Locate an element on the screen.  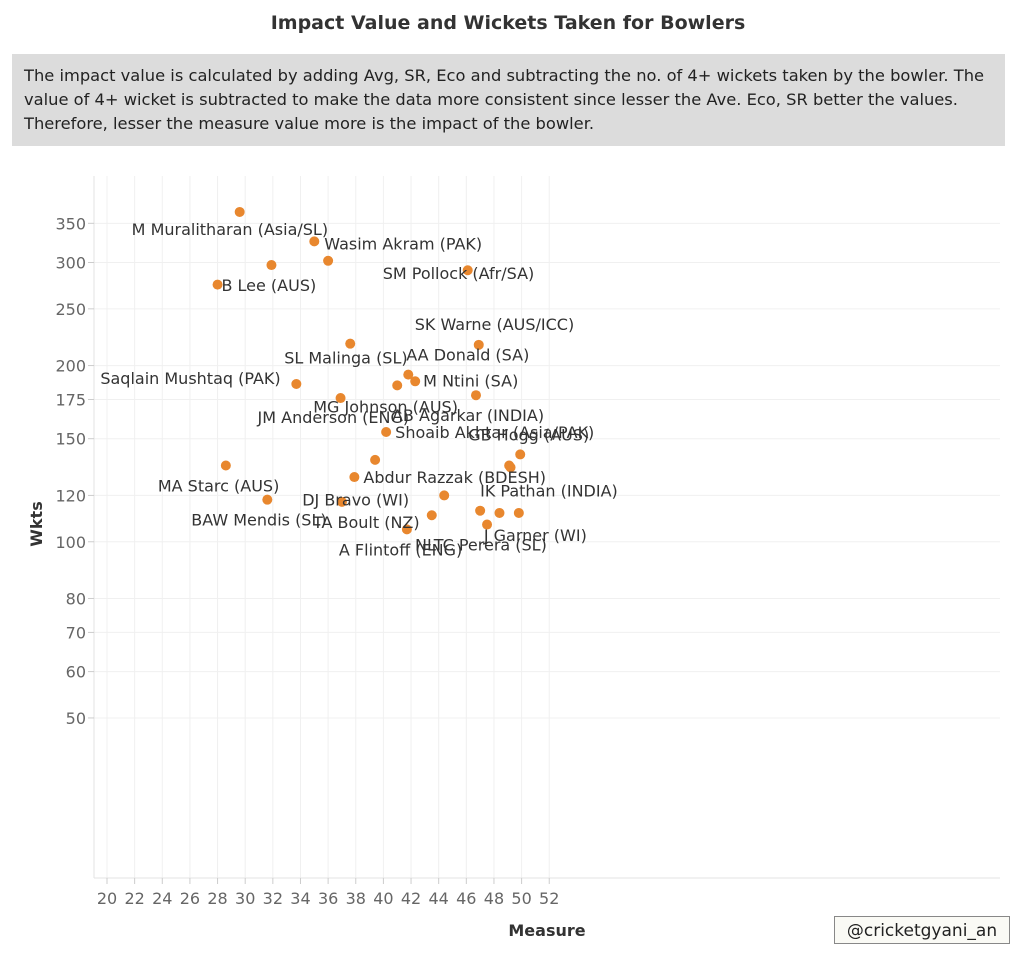
data-point-label: B Lee (AUS) is located at coordinates (268, 285).